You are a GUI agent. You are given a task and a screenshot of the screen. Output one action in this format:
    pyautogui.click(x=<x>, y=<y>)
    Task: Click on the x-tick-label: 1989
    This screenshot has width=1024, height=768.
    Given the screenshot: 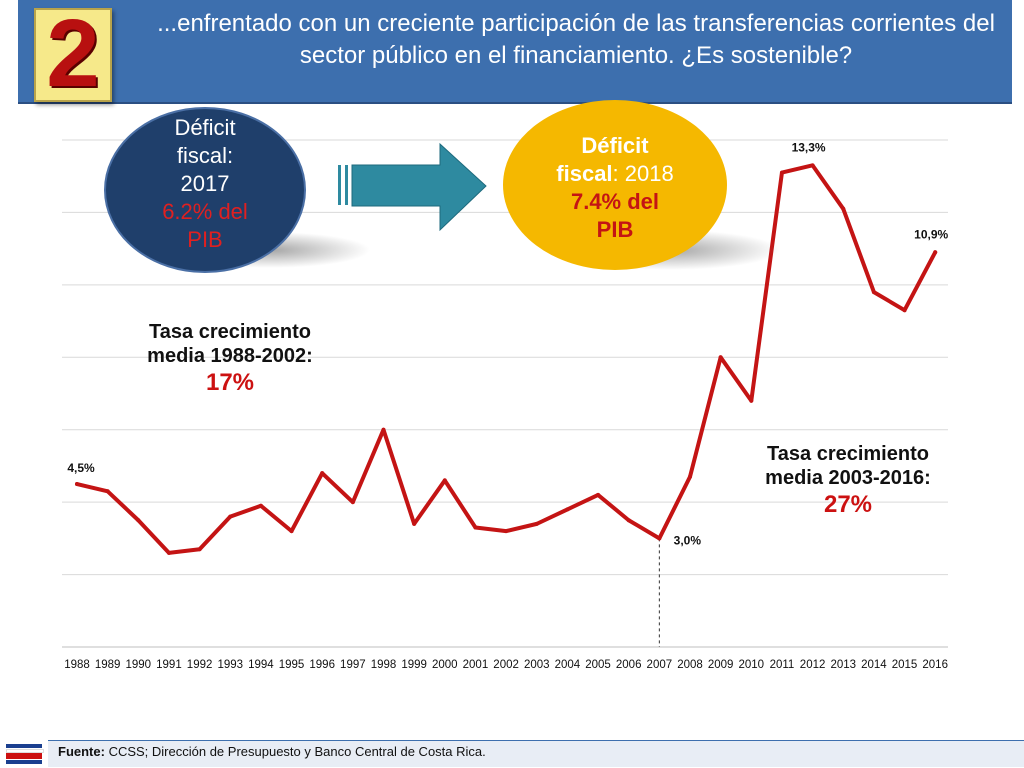 What is the action you would take?
    pyautogui.click(x=108, y=665)
    